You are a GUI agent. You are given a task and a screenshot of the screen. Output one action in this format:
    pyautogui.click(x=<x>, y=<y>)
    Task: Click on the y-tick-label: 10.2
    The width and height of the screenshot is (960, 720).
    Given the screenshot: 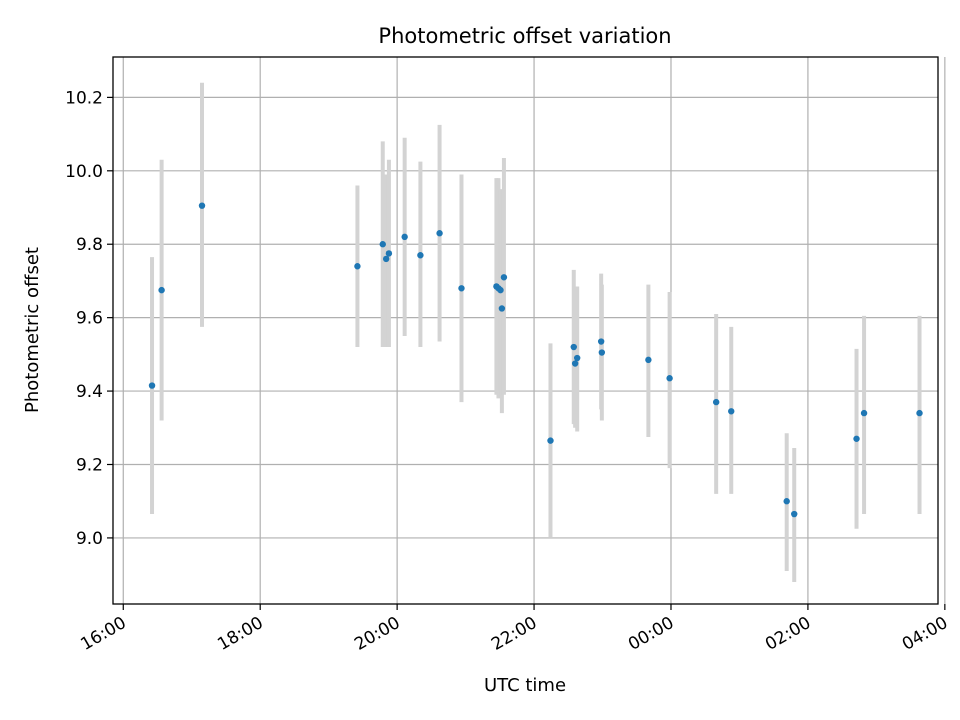 What is the action you would take?
    pyautogui.click(x=84, y=98)
    